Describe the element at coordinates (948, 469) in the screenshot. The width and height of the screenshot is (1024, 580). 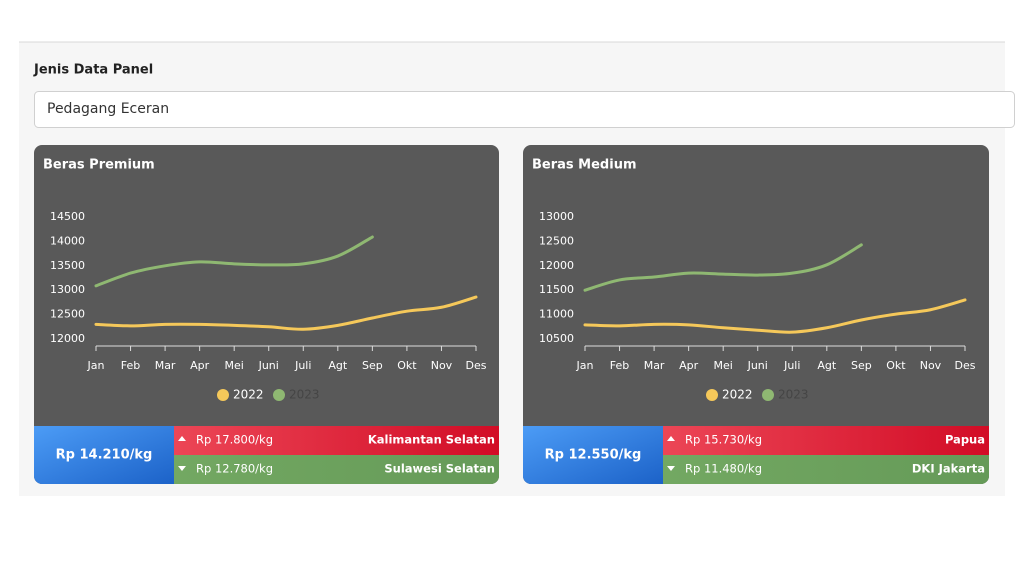
I see `lowest-region: DKI Jakarta` at that location.